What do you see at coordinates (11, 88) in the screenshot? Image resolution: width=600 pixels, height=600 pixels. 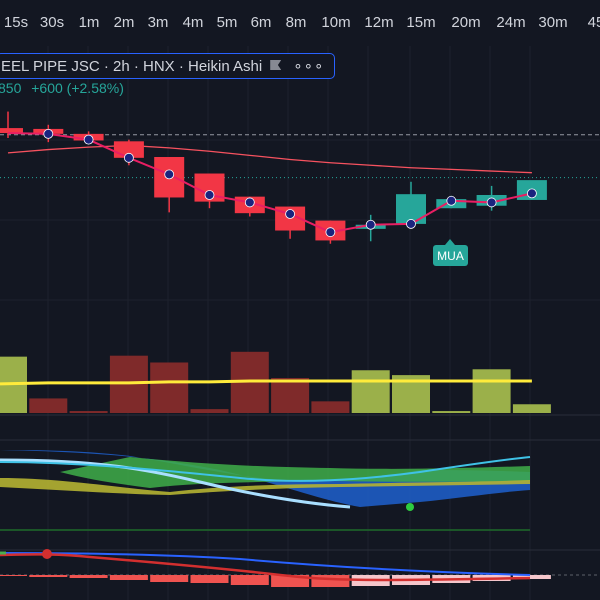 I see `last-price: 850` at bounding box center [11, 88].